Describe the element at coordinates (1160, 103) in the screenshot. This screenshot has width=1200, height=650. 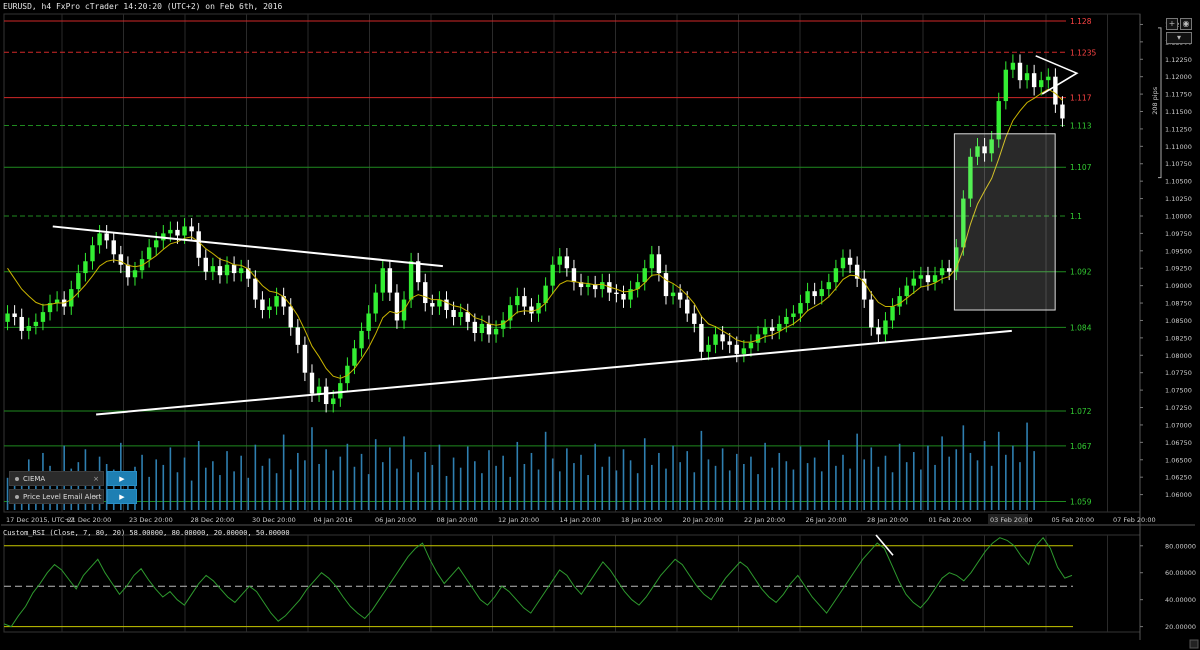
I see `pips-bracket` at that location.